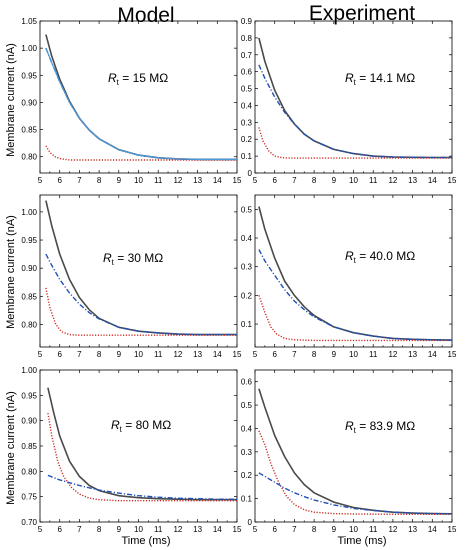  Describe the element at coordinates (141, 426) in the screenshot. I see `resistance-annotation: Rt = 80 MΩ` at that location.